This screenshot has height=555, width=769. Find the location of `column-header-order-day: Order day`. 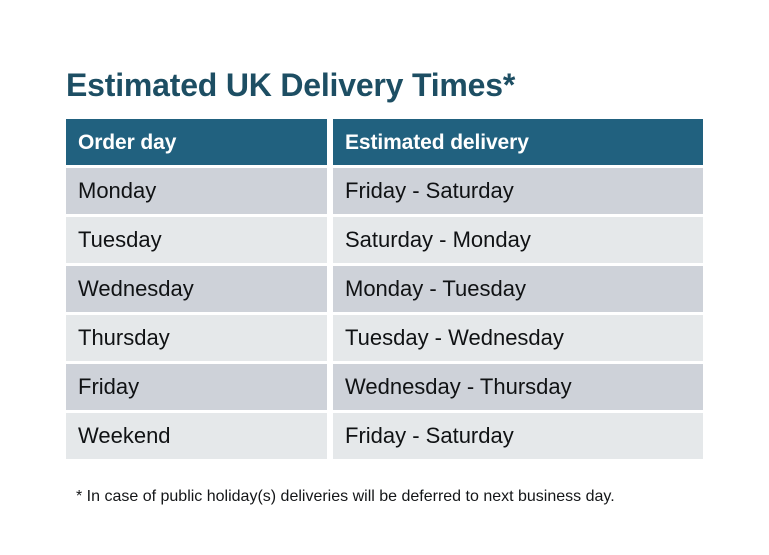

column-header-order-day: Order day is located at coordinates (196, 142).